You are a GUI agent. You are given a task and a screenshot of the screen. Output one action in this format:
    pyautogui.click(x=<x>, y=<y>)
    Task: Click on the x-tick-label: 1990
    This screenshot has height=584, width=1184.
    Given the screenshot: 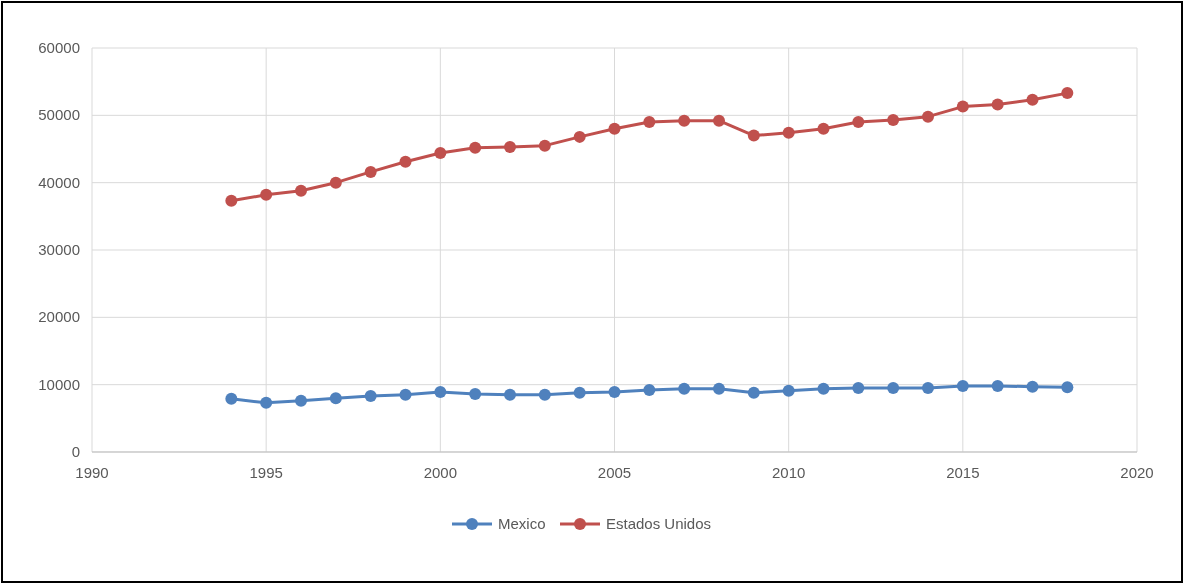 What is the action you would take?
    pyautogui.click(x=92, y=472)
    